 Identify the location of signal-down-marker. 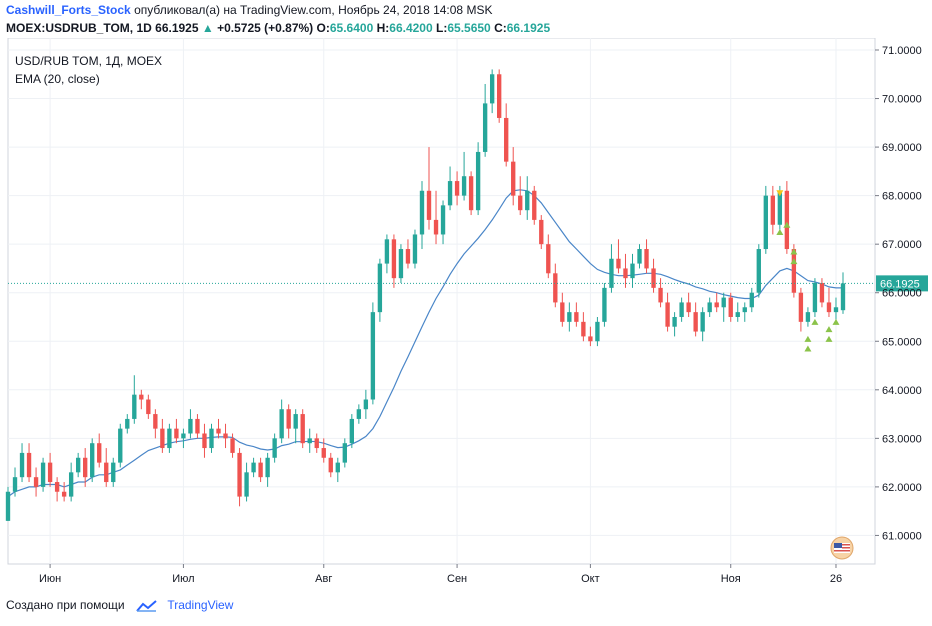
(780, 193).